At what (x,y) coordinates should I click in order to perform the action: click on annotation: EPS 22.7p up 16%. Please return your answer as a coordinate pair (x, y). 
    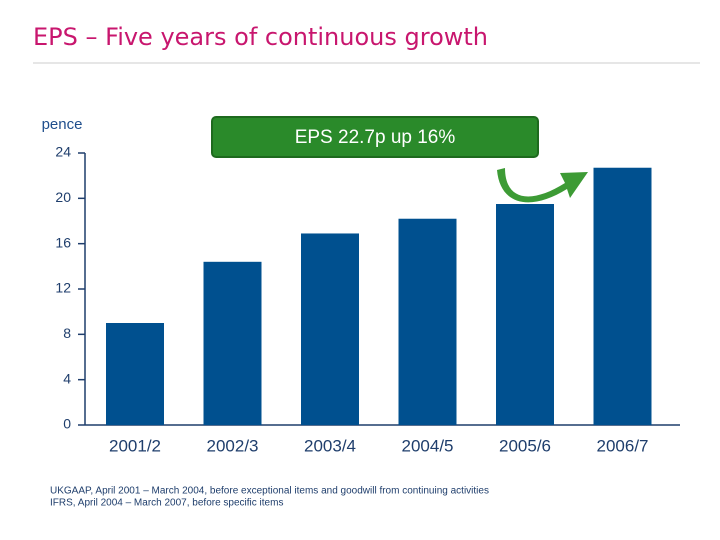
    Looking at the image, I should click on (375, 137).